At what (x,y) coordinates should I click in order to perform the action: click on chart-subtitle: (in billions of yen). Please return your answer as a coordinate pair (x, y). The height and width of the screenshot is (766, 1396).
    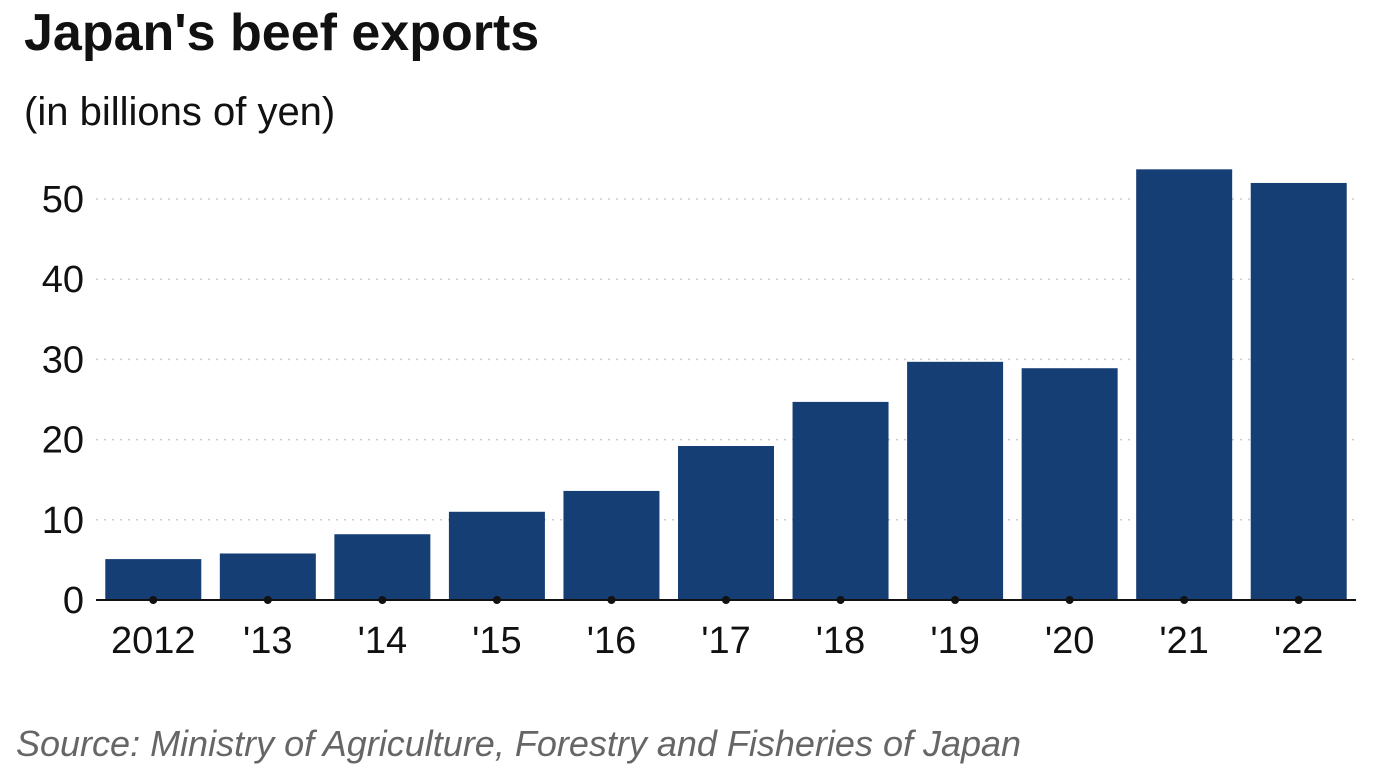
    Looking at the image, I should click on (180, 112).